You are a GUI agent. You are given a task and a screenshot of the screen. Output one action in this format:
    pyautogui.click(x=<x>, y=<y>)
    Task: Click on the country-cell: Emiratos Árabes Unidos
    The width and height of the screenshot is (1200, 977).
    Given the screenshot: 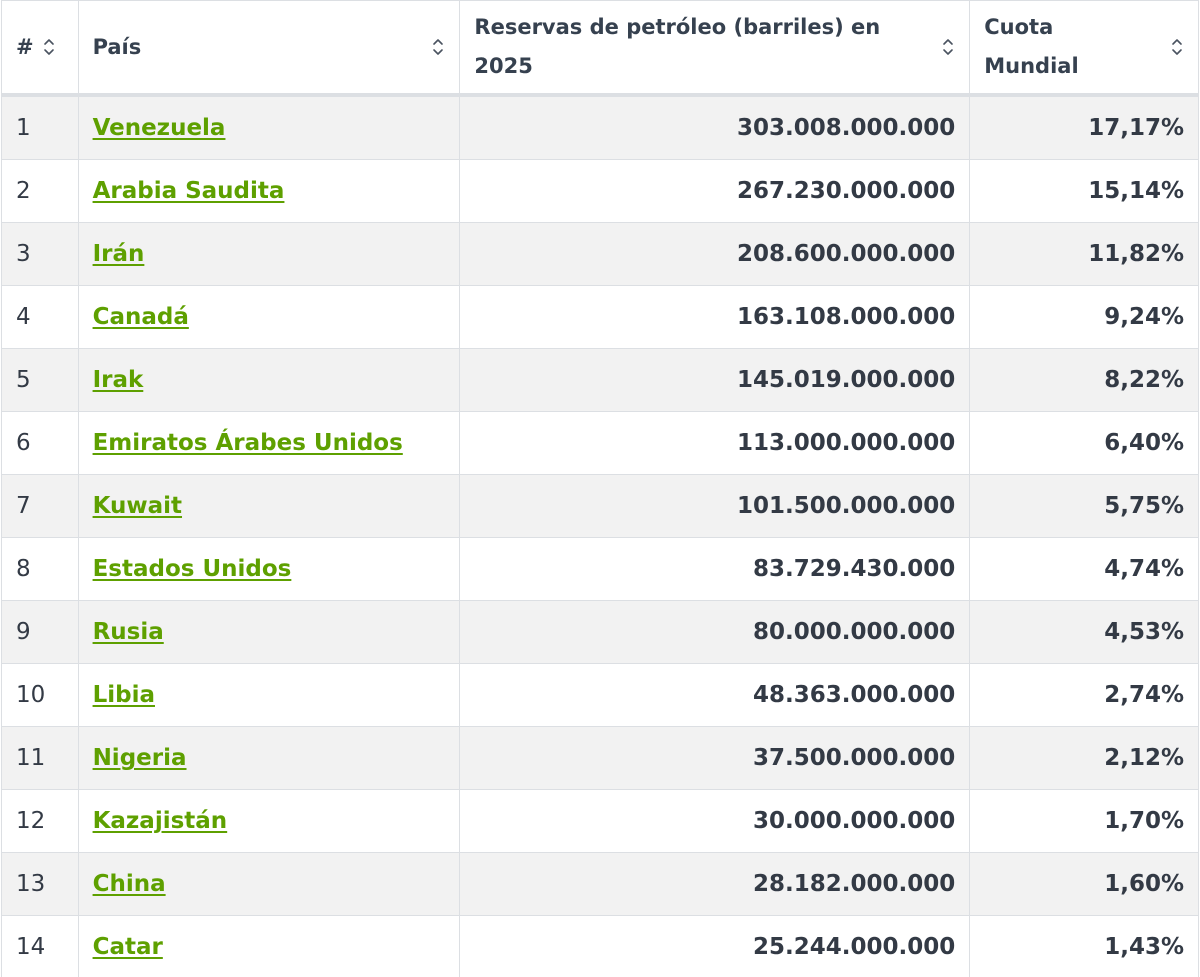 What is the action you would take?
    pyautogui.click(x=269, y=443)
    